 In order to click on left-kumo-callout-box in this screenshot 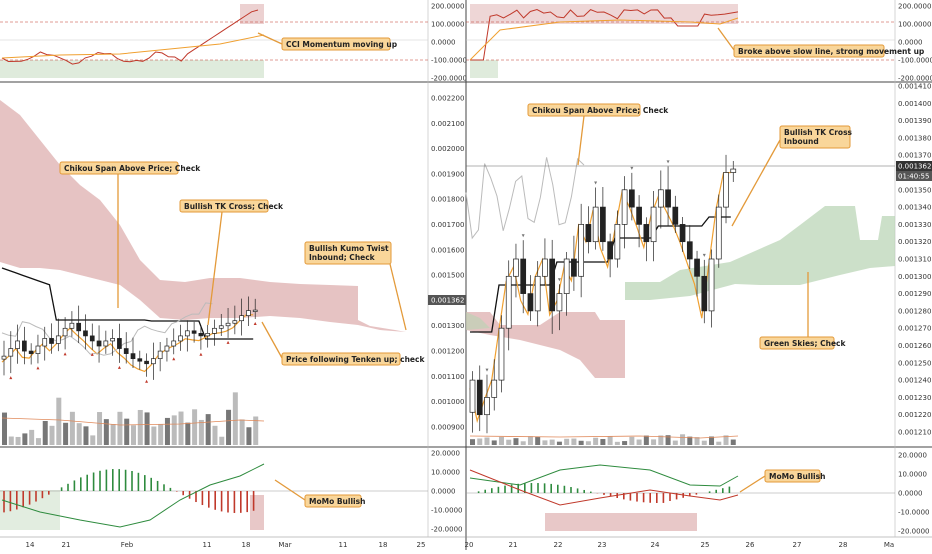, I will do `click(348, 253)`.